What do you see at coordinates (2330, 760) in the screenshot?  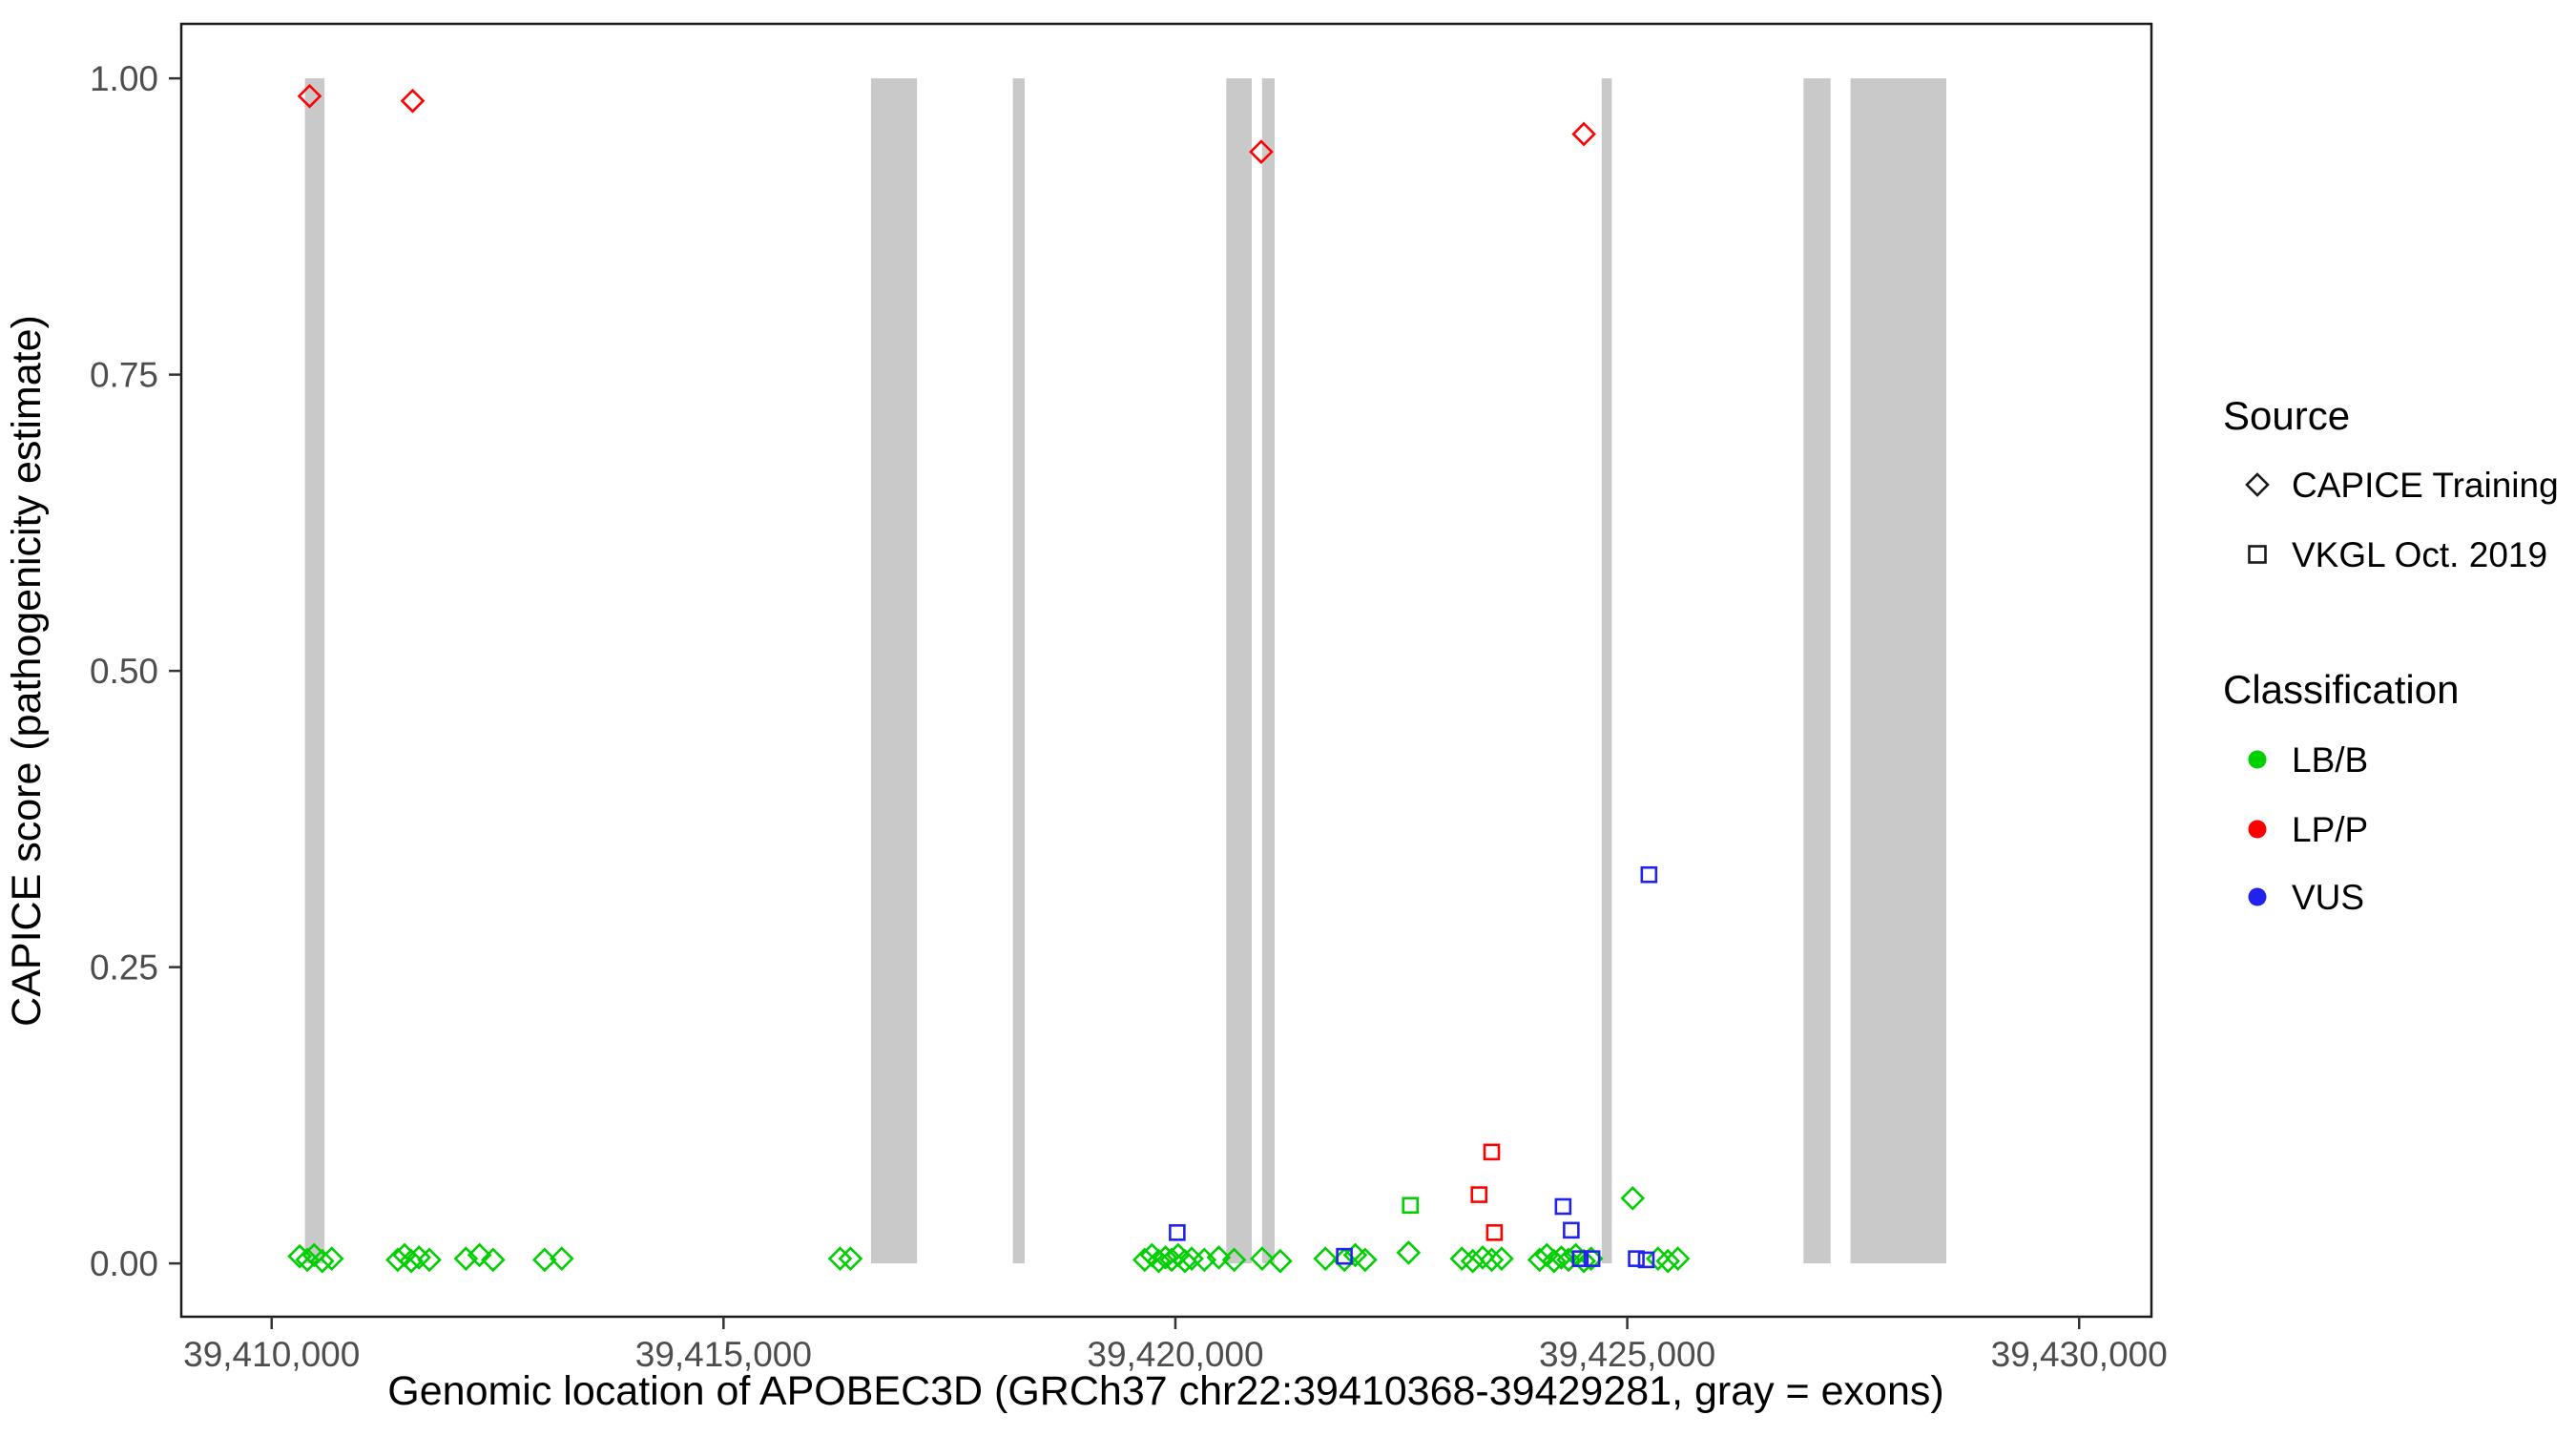 I see `legend-item-lbb: LB/B` at bounding box center [2330, 760].